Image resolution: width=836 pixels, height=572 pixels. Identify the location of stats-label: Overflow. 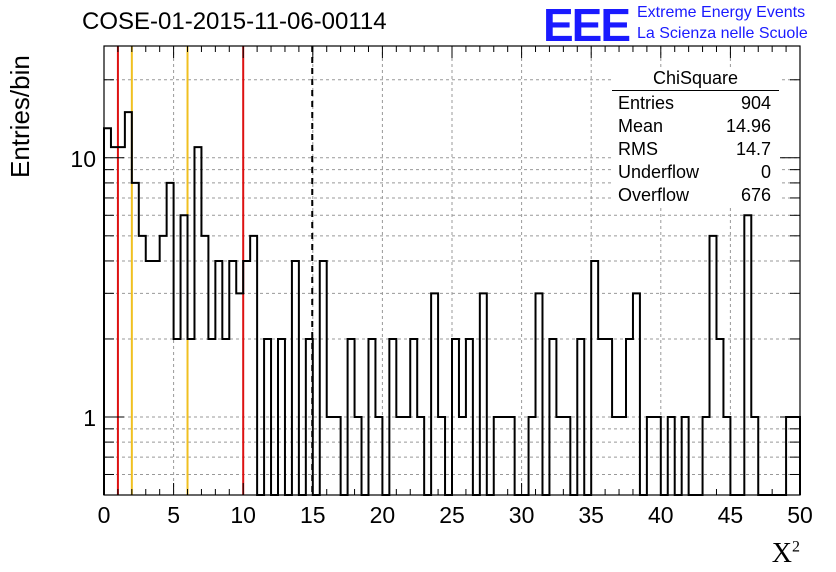
(654, 195).